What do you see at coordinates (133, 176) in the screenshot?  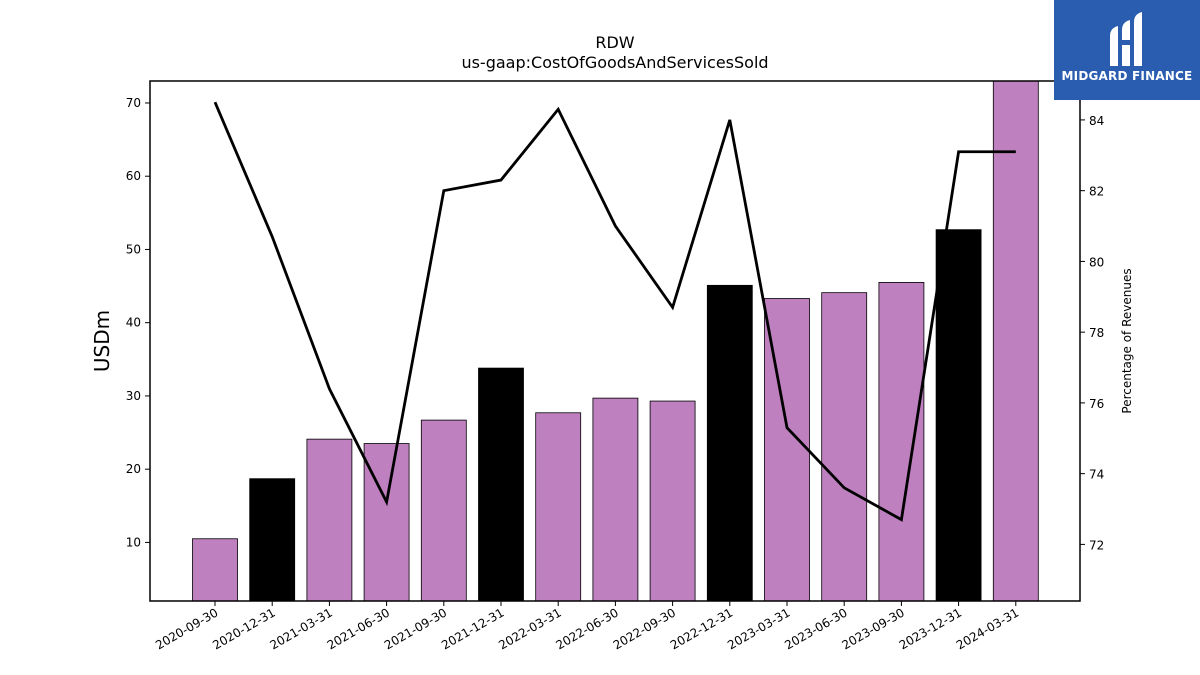 I see `y-tick-label: 60` at bounding box center [133, 176].